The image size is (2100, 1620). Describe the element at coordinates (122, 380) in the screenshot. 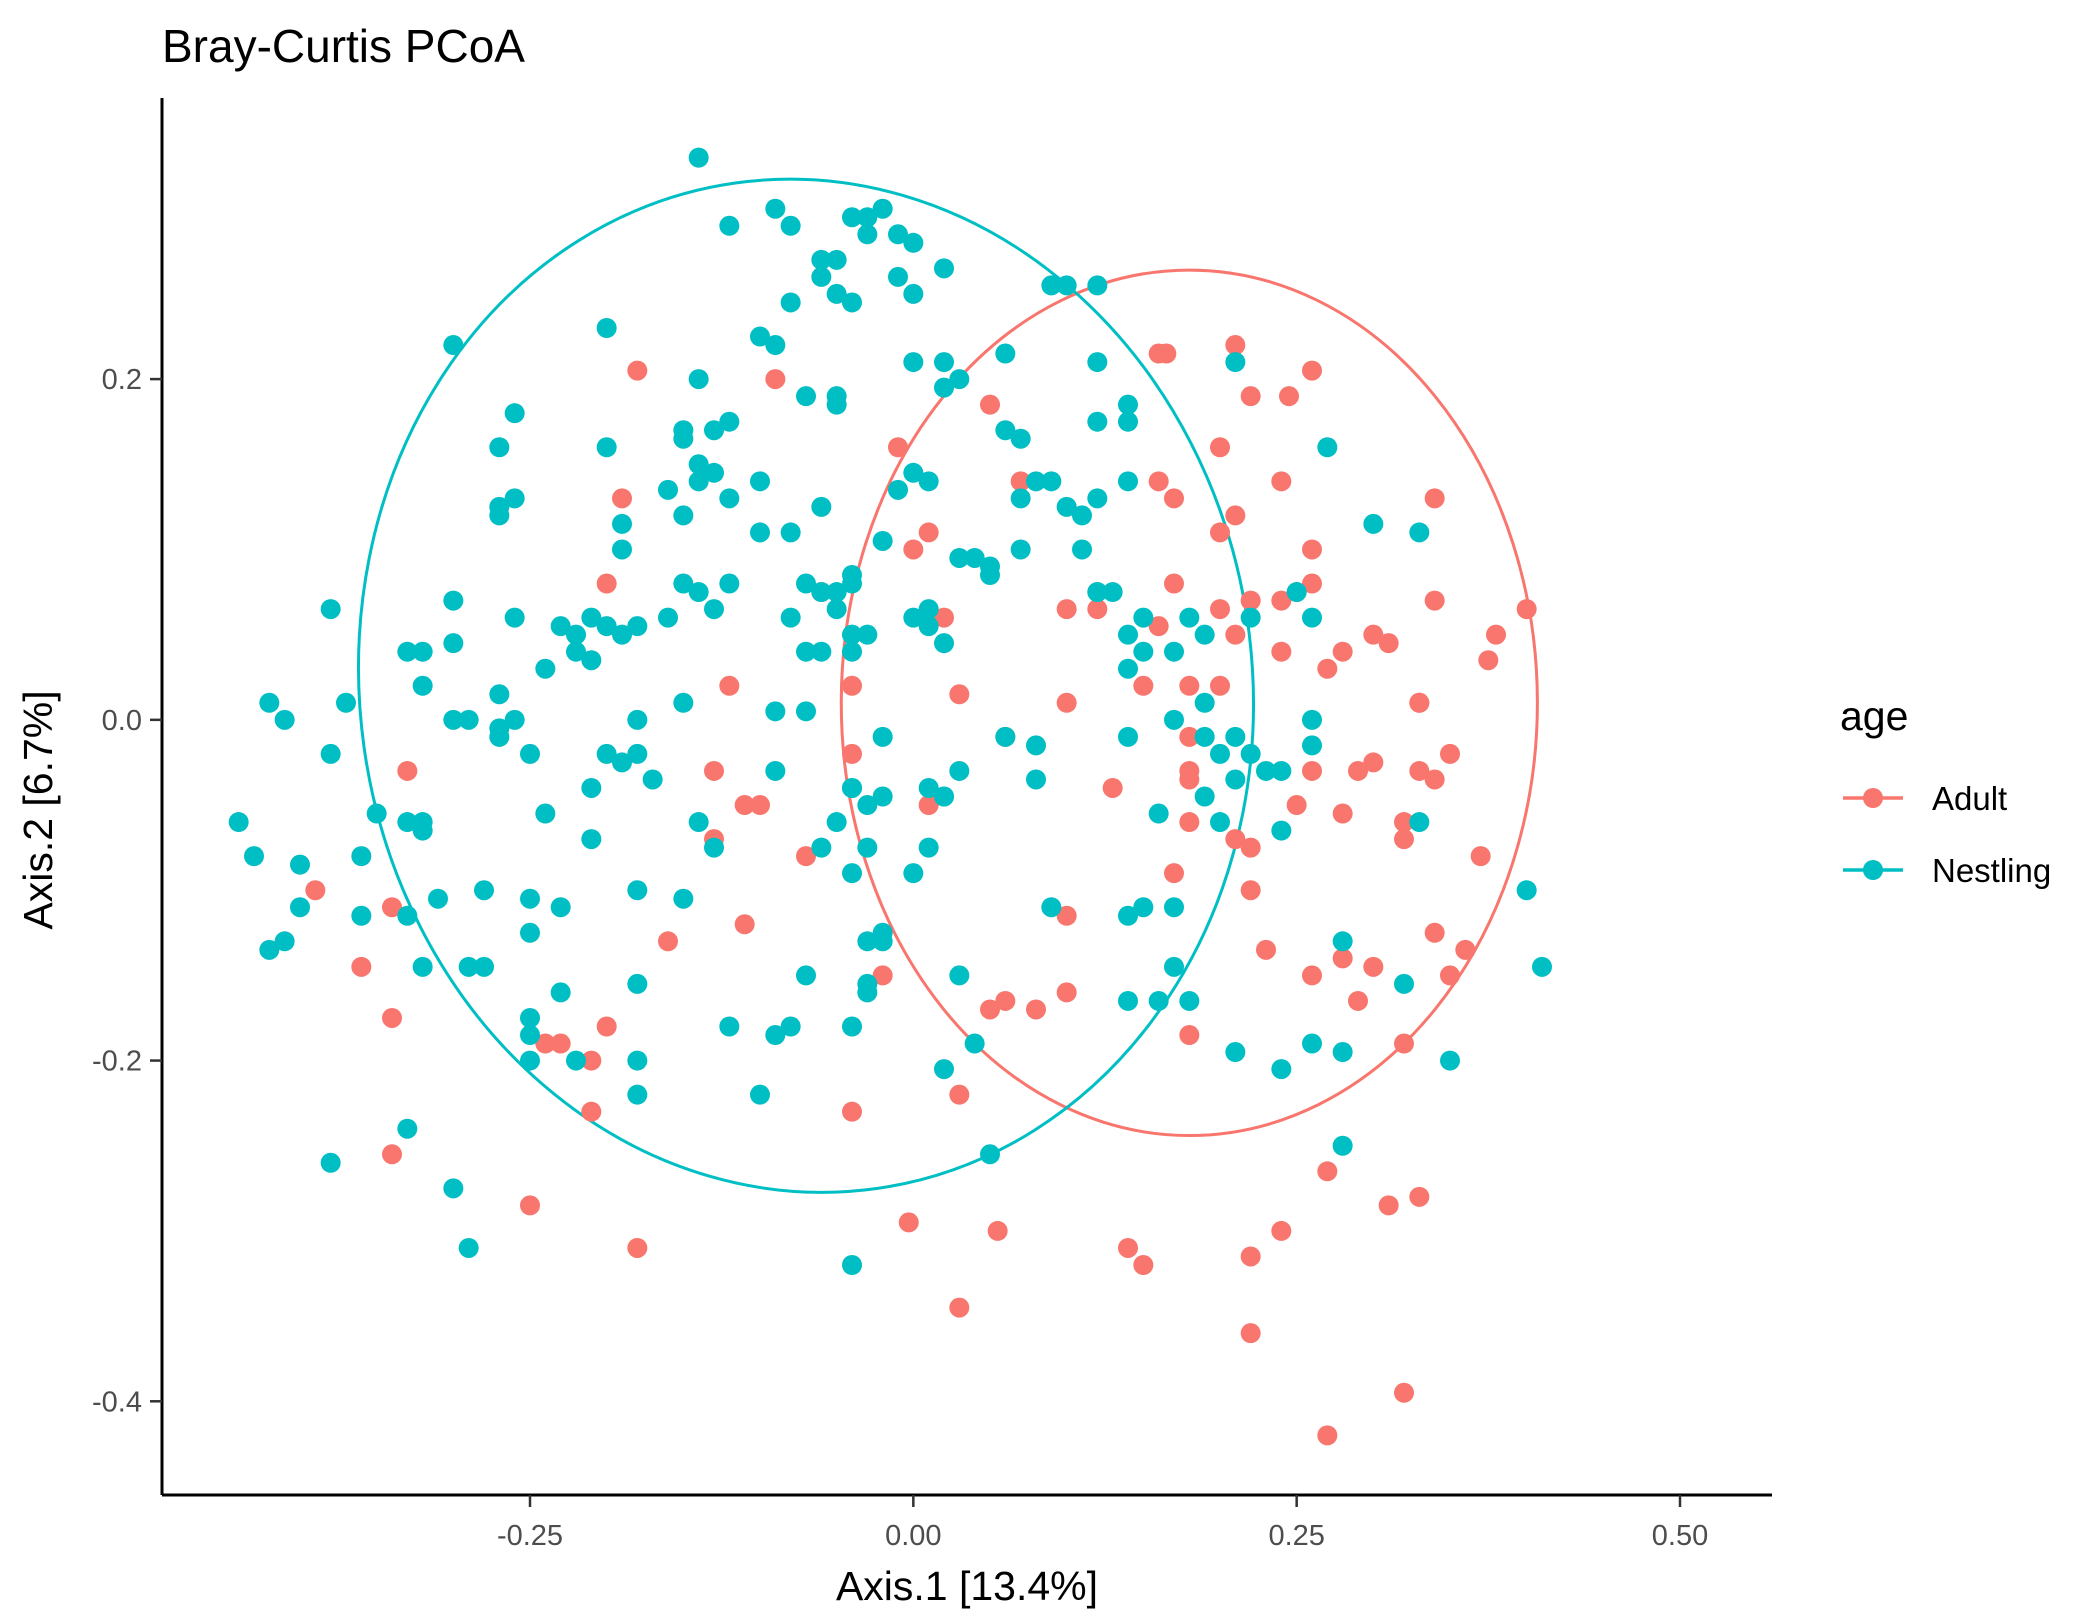

I see `y-tick-label: 0.2` at that location.